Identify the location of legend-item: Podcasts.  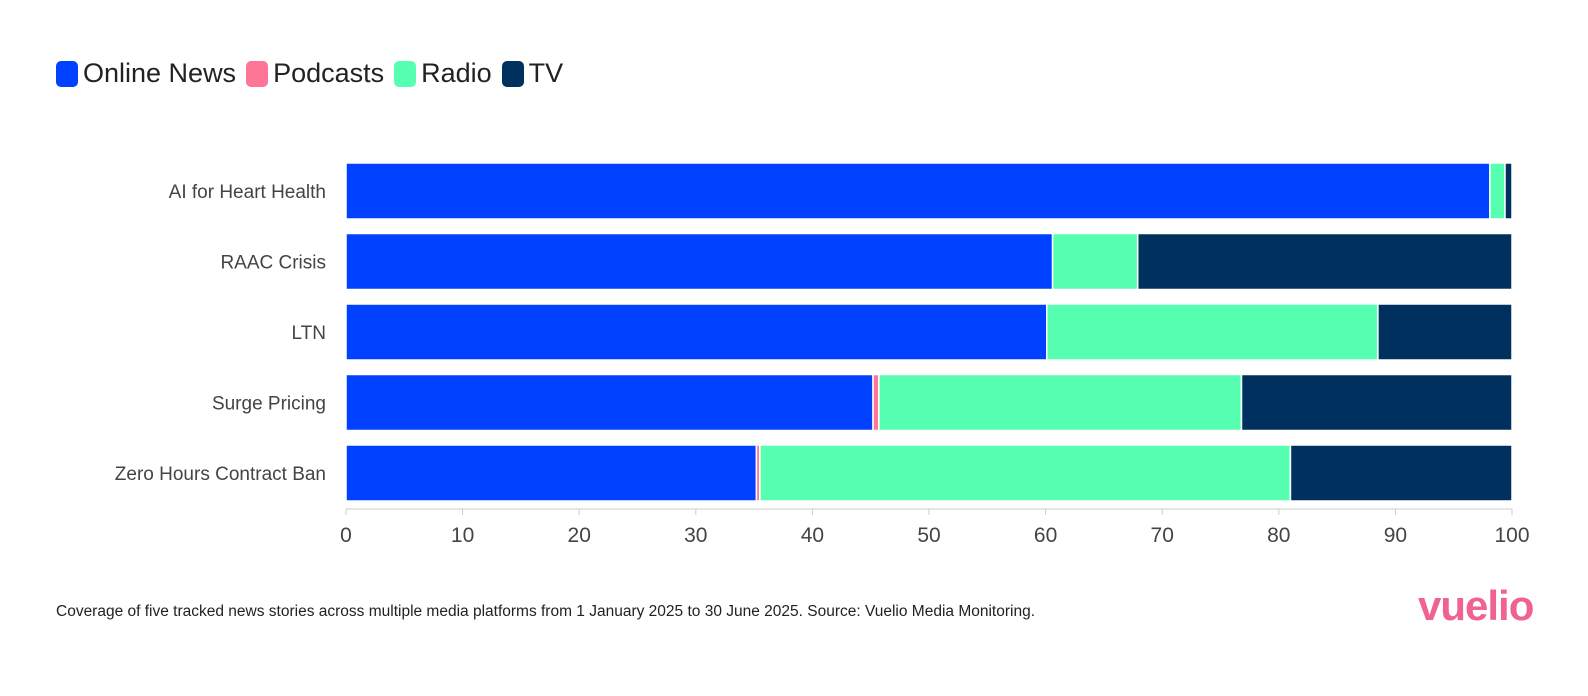
(315, 73).